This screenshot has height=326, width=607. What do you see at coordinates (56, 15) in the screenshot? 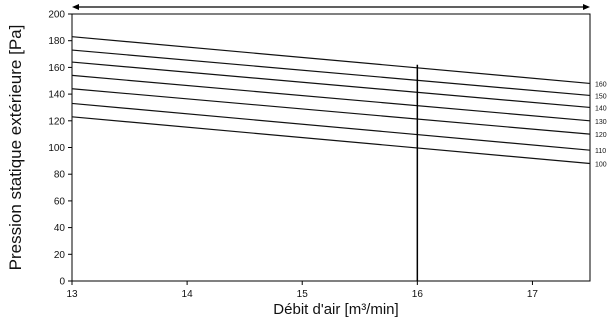
I see `y-tick-label: 200` at bounding box center [56, 15].